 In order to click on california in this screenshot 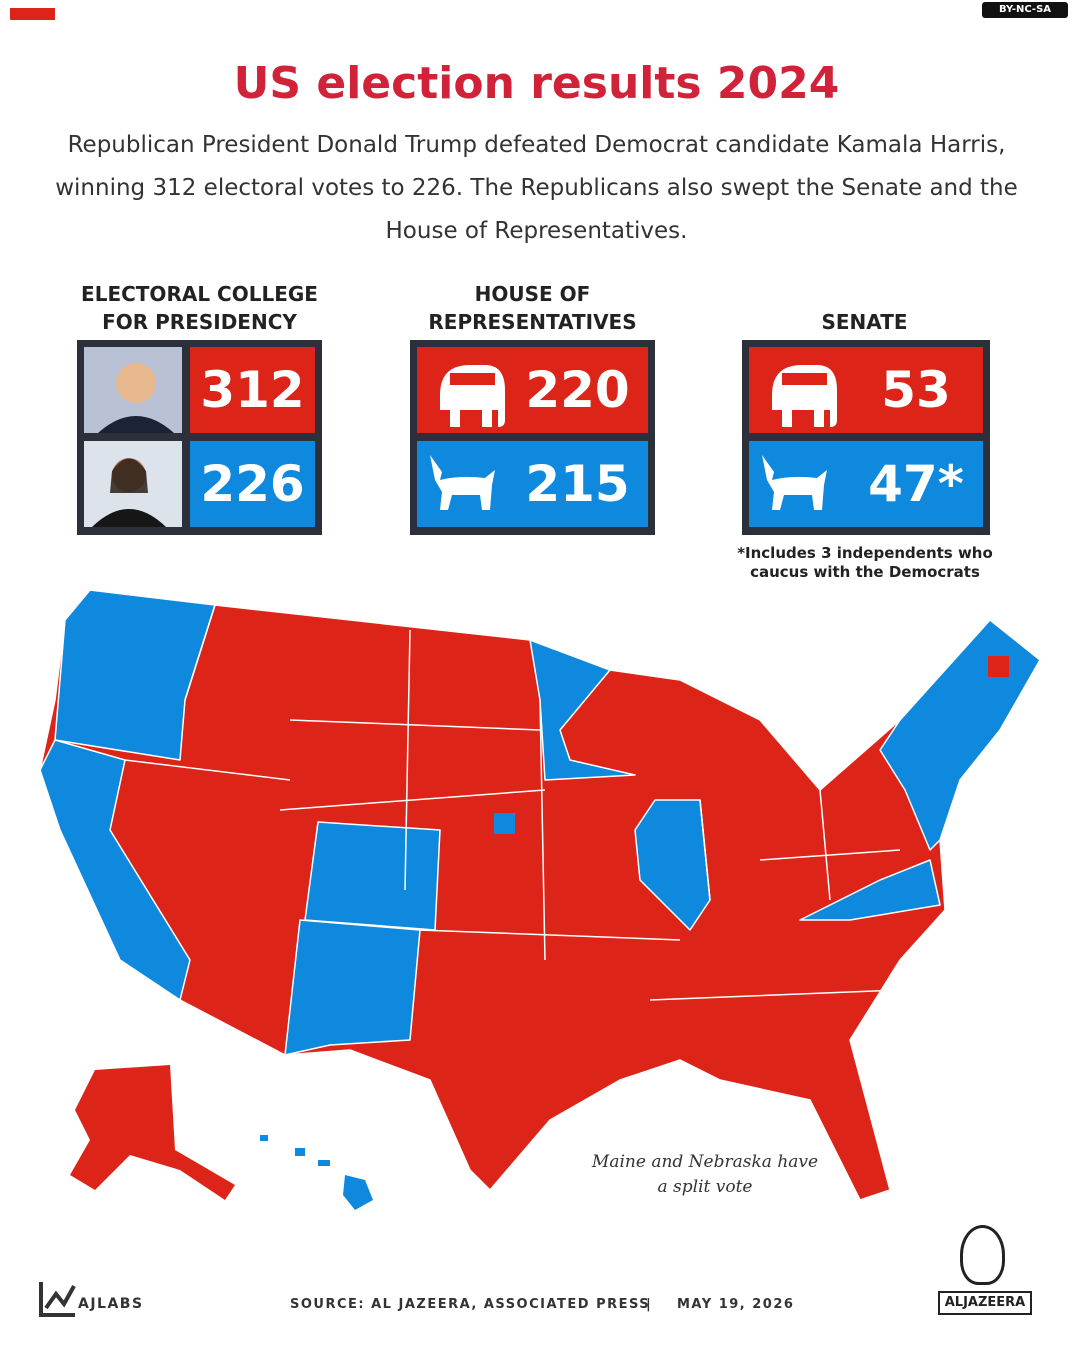, I will do `click(115, 870)`.